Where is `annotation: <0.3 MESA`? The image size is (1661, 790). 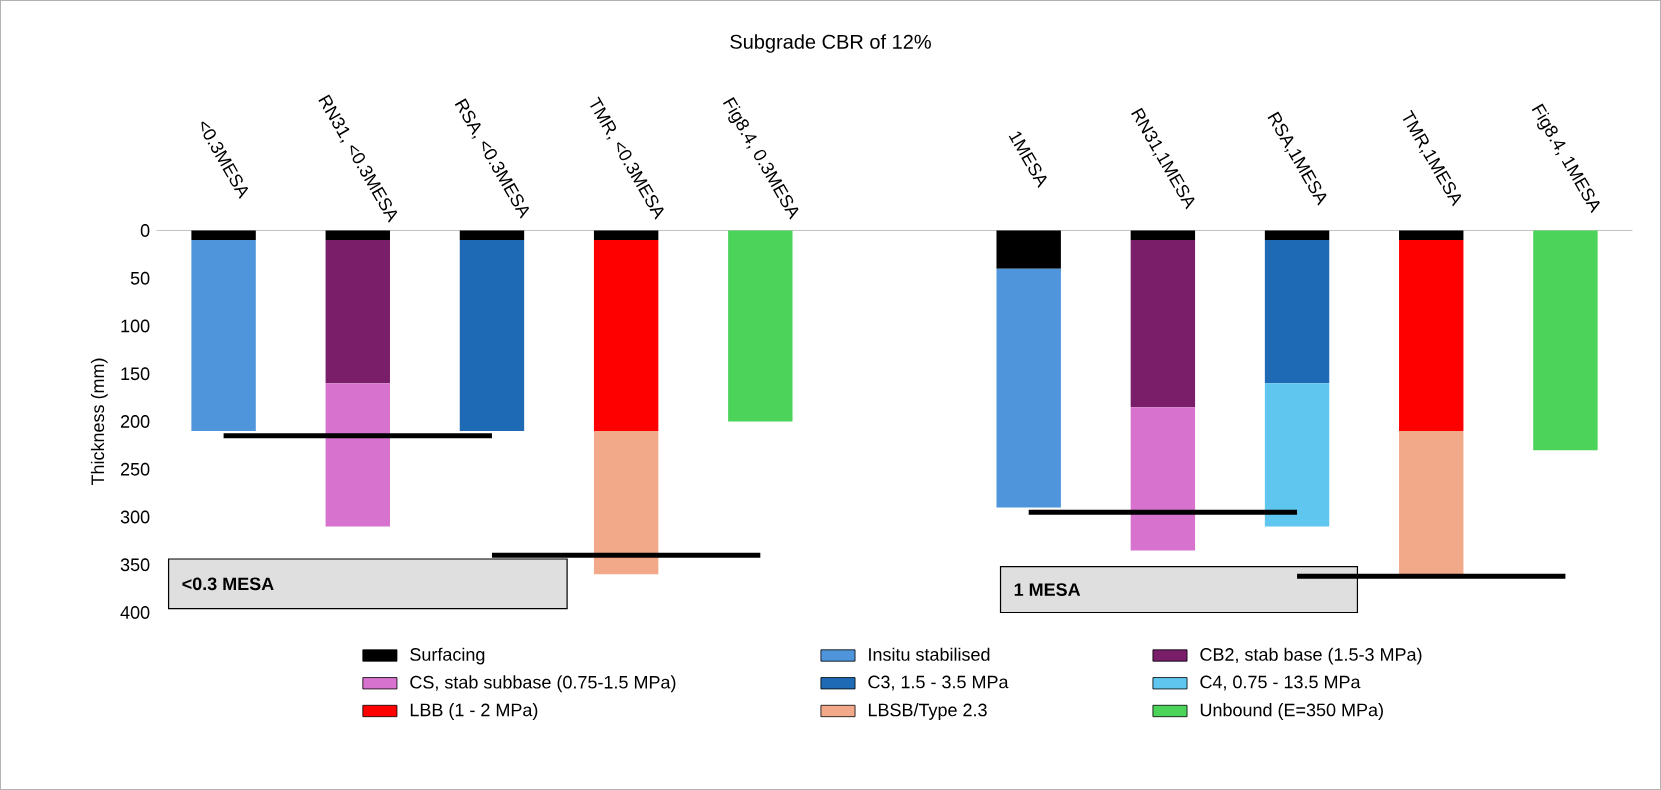 annotation: <0.3 MESA is located at coordinates (228, 584).